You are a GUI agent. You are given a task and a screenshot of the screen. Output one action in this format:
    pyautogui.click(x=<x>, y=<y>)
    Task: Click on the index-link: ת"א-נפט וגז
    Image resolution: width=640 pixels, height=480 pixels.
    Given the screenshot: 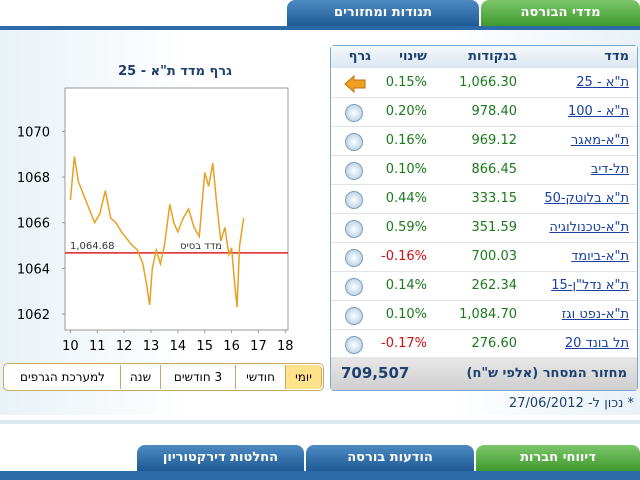 What is the action you would take?
    pyautogui.click(x=595, y=314)
    